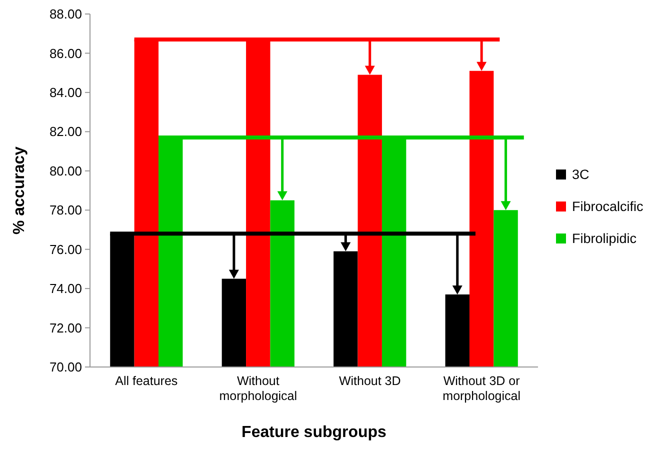 The width and height of the screenshot is (662, 449). I want to click on legend-label: 3C, so click(581, 174).